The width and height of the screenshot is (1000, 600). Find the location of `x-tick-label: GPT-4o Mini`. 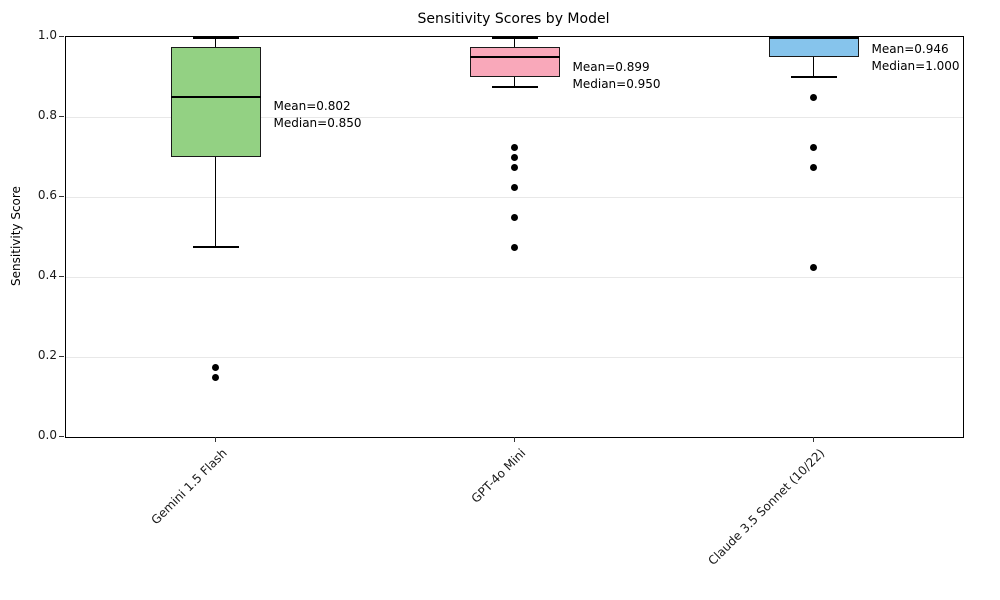

x-tick-label: GPT-4o Mini is located at coordinates (498, 476).